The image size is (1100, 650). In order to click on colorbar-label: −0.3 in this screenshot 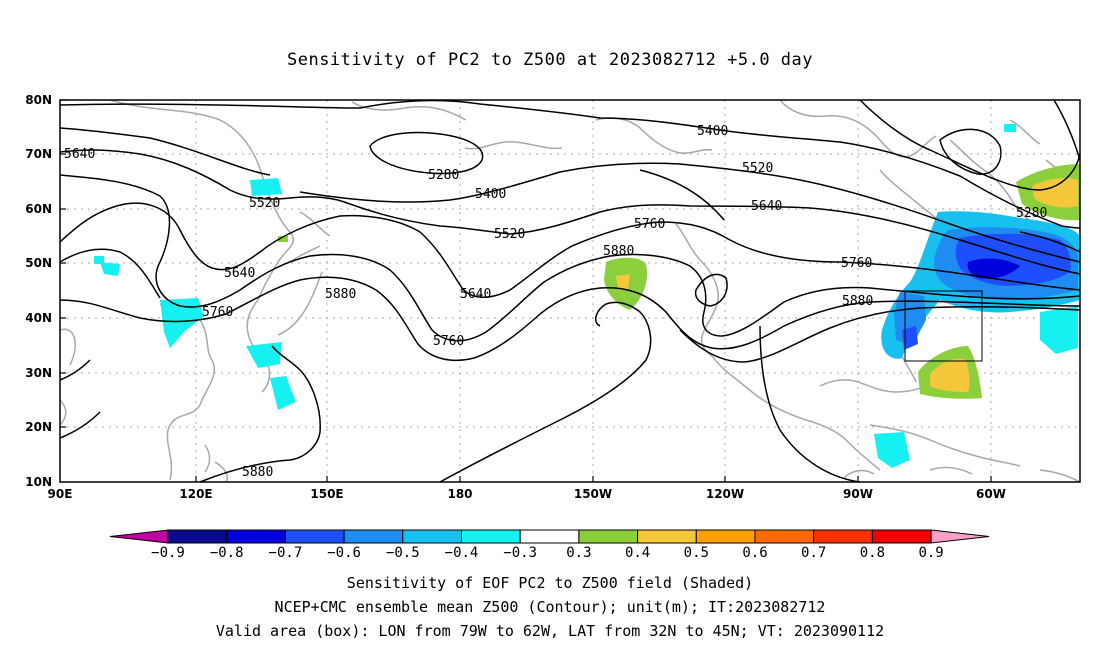, I will do `click(520, 553)`.